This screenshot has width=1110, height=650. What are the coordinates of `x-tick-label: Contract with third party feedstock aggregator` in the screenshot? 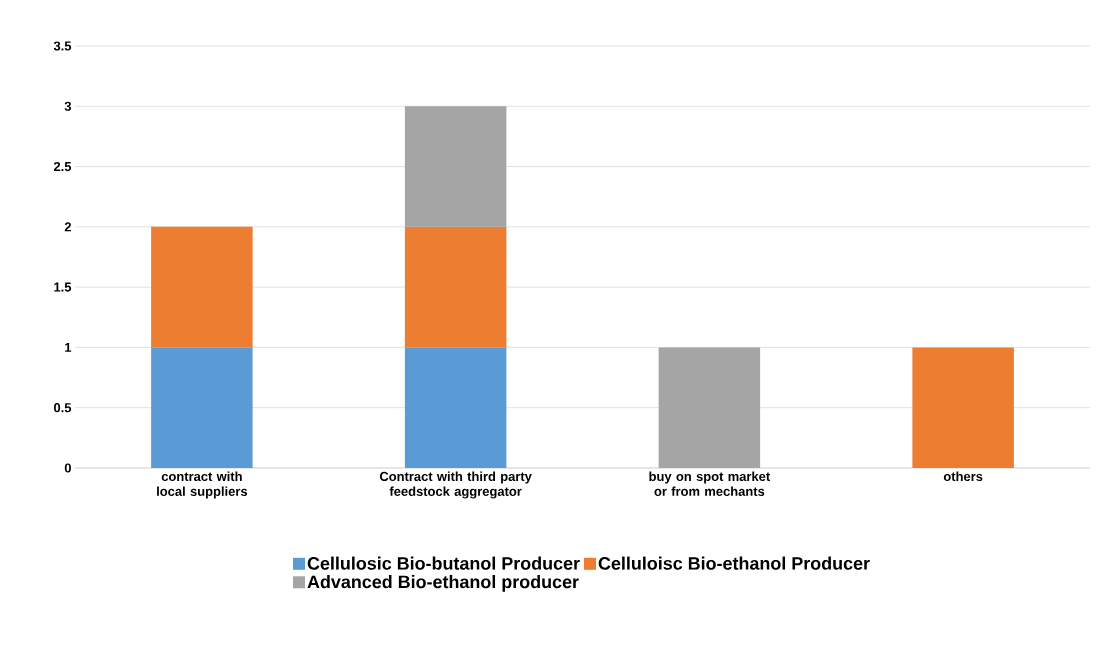 It's located at (455, 485).